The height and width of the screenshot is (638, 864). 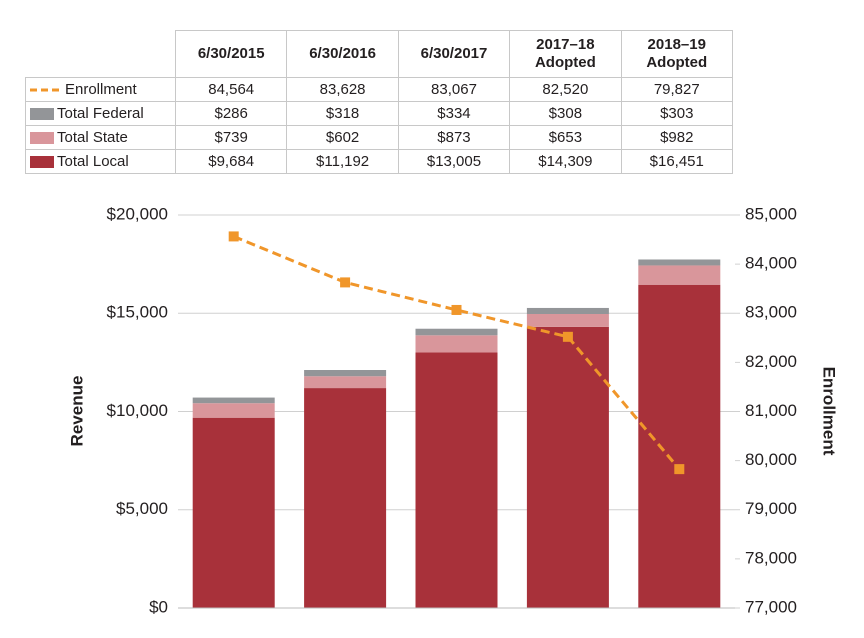 I want to click on column-header: 6/30/2015, so click(x=231, y=54).